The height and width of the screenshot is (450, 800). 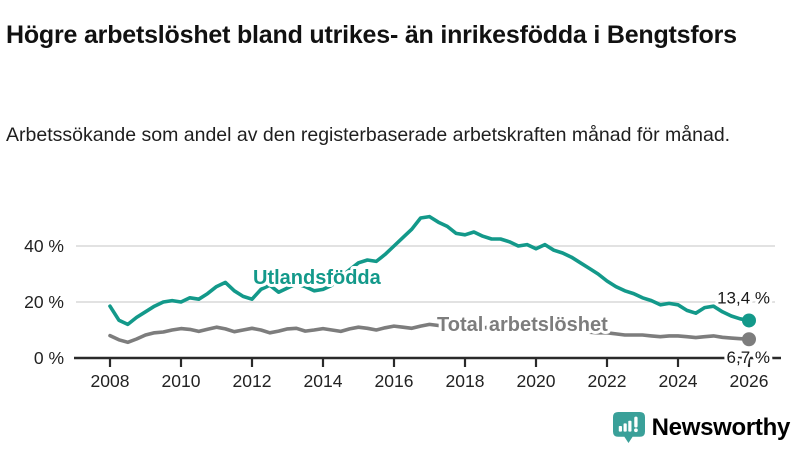 I want to click on logo-bar-medium, so click(x=625, y=427).